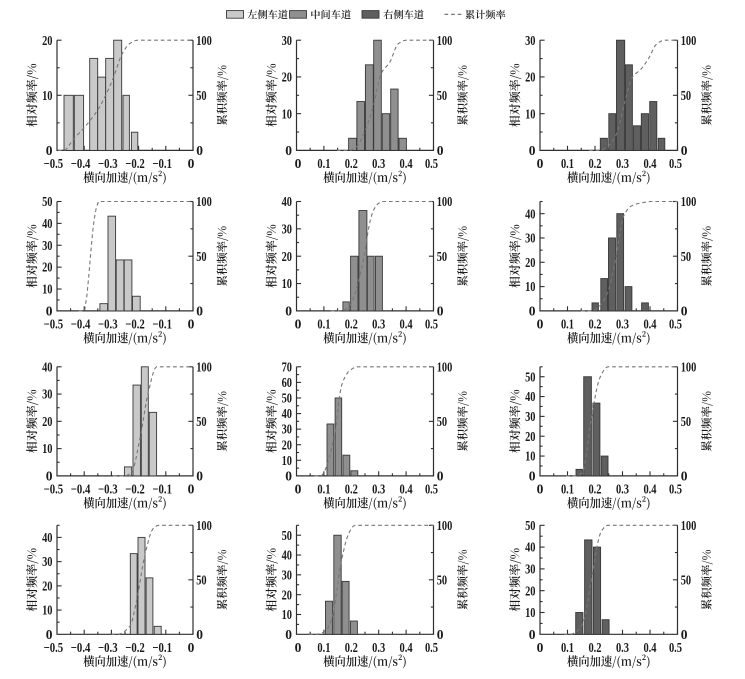 This screenshot has width=745, height=679. Describe the element at coordinates (287, 366) in the screenshot. I see `svg-text: 70` at that location.